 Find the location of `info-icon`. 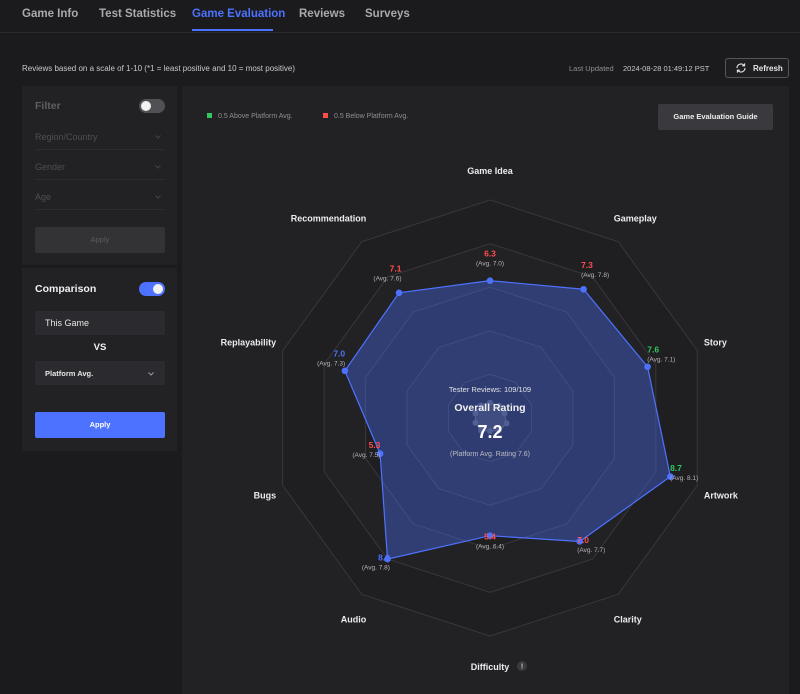

info-icon is located at coordinates (522, 666).